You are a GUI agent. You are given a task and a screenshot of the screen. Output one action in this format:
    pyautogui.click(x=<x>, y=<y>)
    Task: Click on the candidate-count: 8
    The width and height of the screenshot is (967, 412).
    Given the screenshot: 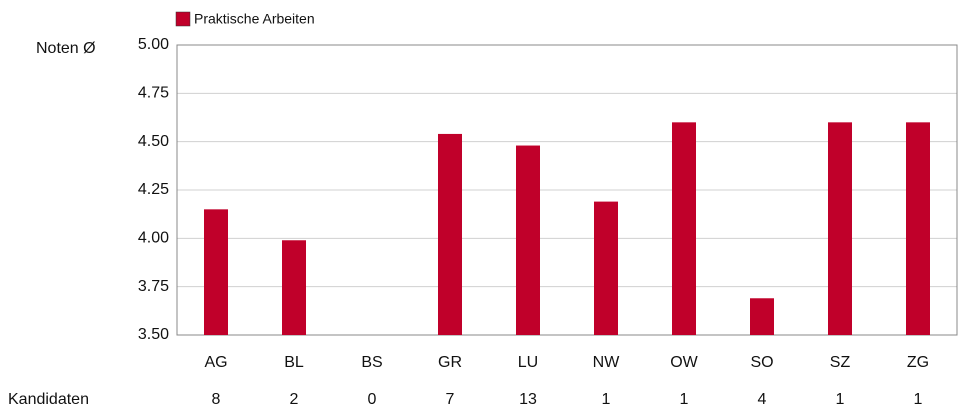 What is the action you would take?
    pyautogui.click(x=216, y=399)
    